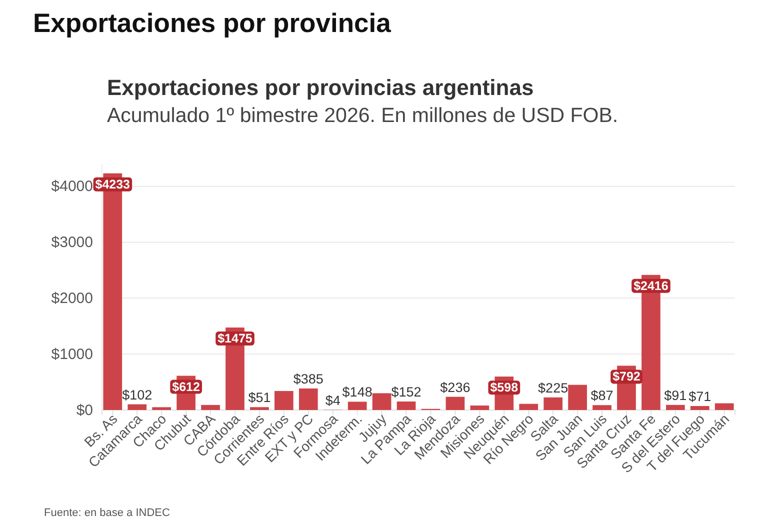  I want to click on data-label: $87, so click(602, 396).